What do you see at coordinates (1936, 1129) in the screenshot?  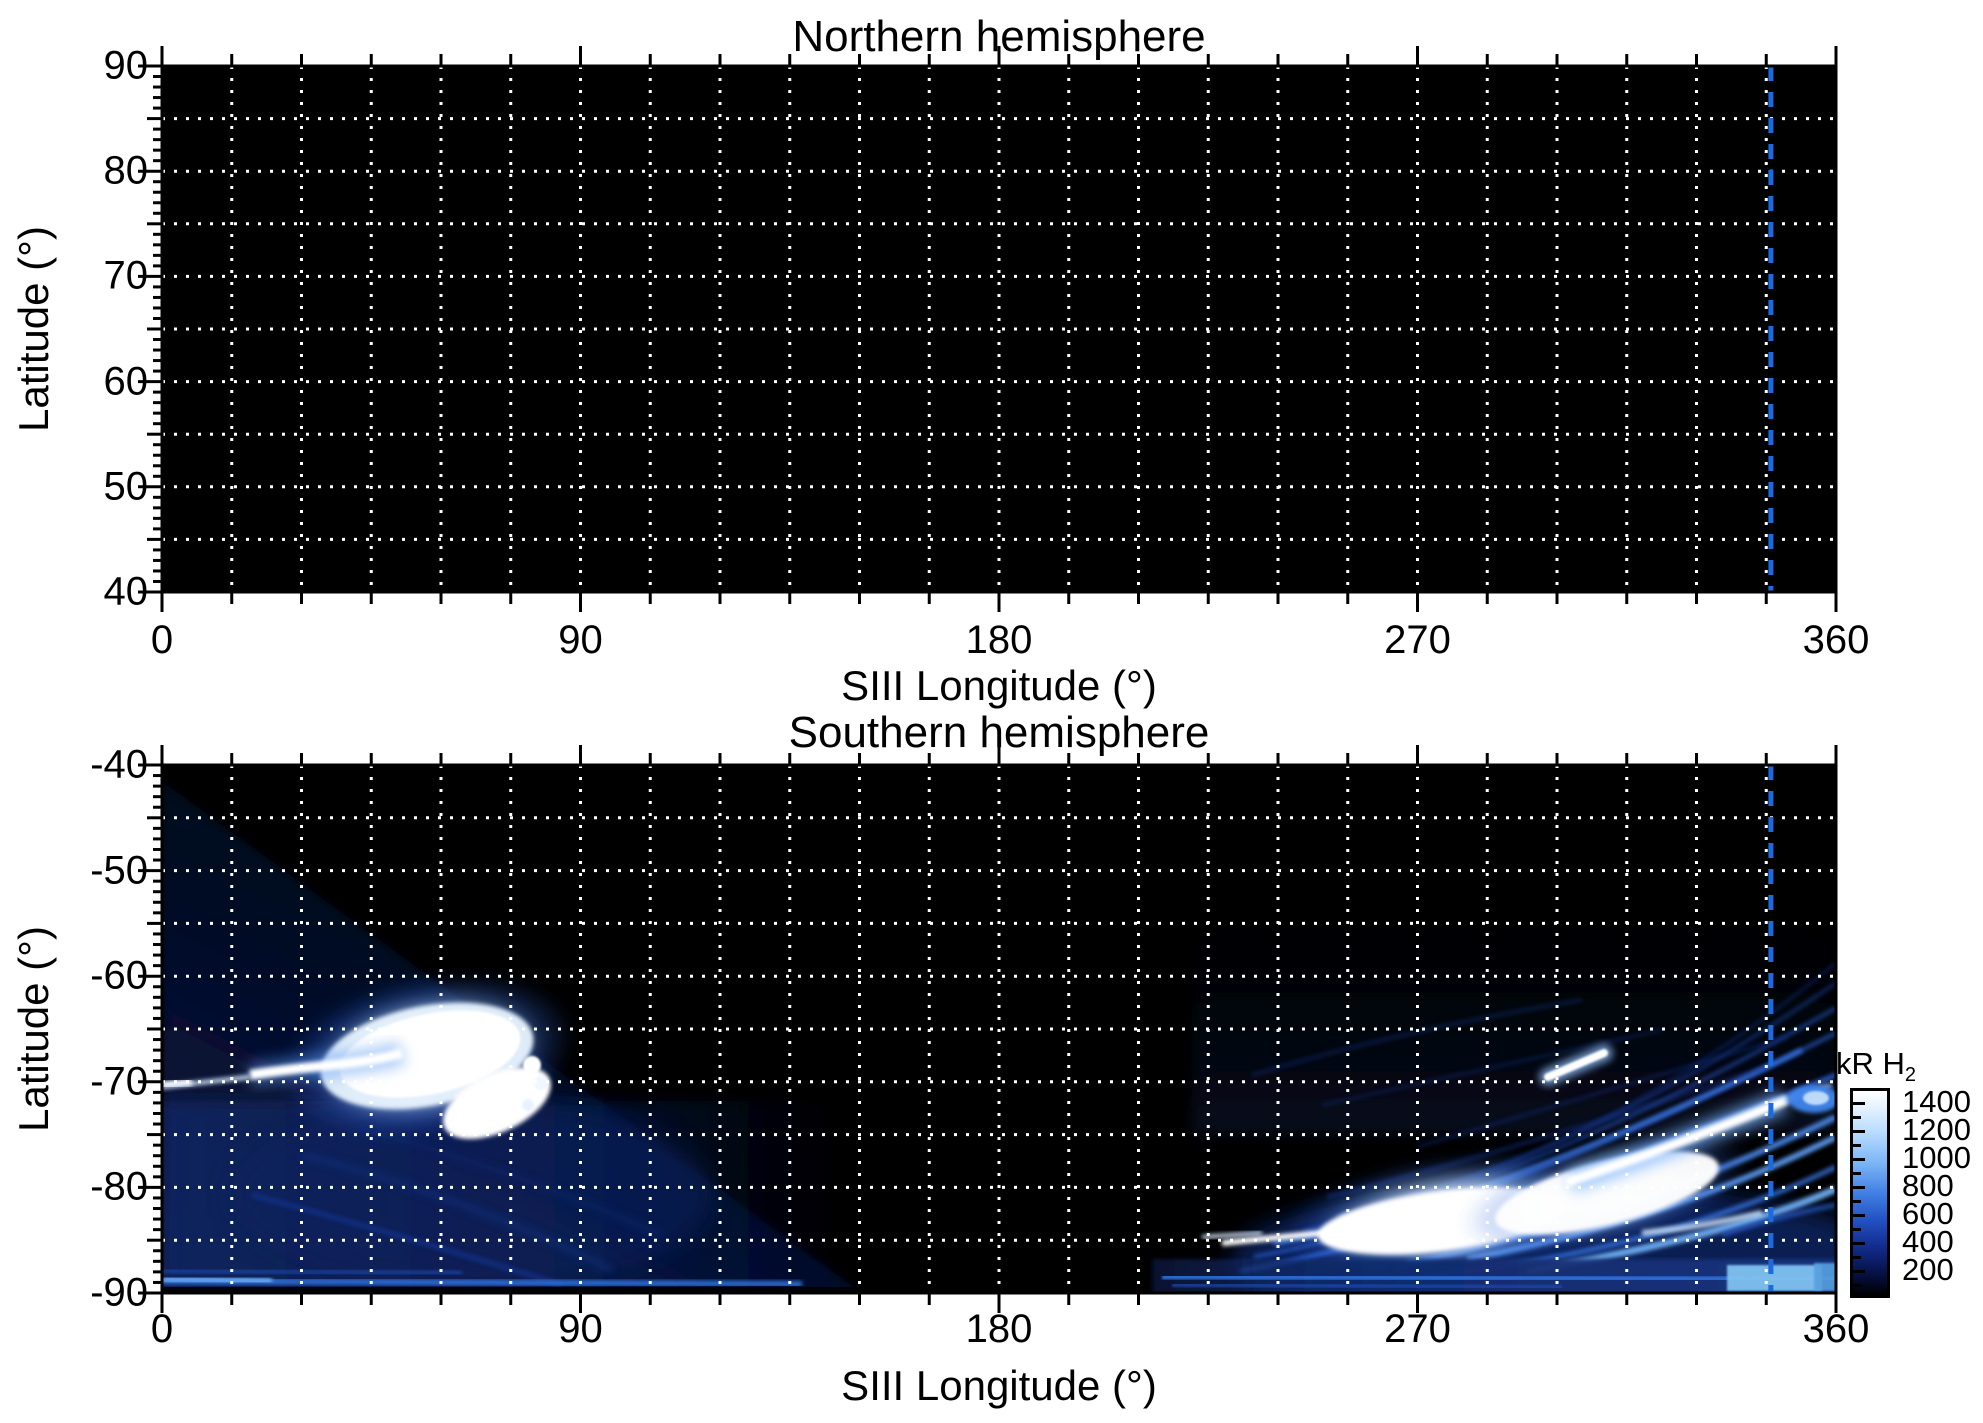 I see `colorbar-tick-label: 1200` at bounding box center [1936, 1129].